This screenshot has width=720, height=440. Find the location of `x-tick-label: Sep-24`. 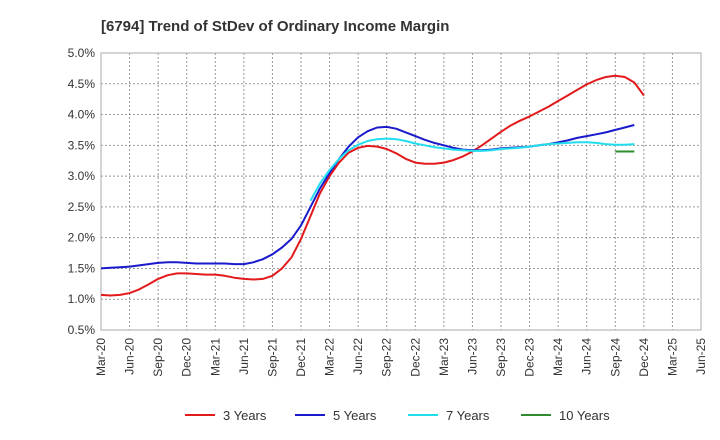

x-tick-label: Sep-24 is located at coordinates (615, 357).